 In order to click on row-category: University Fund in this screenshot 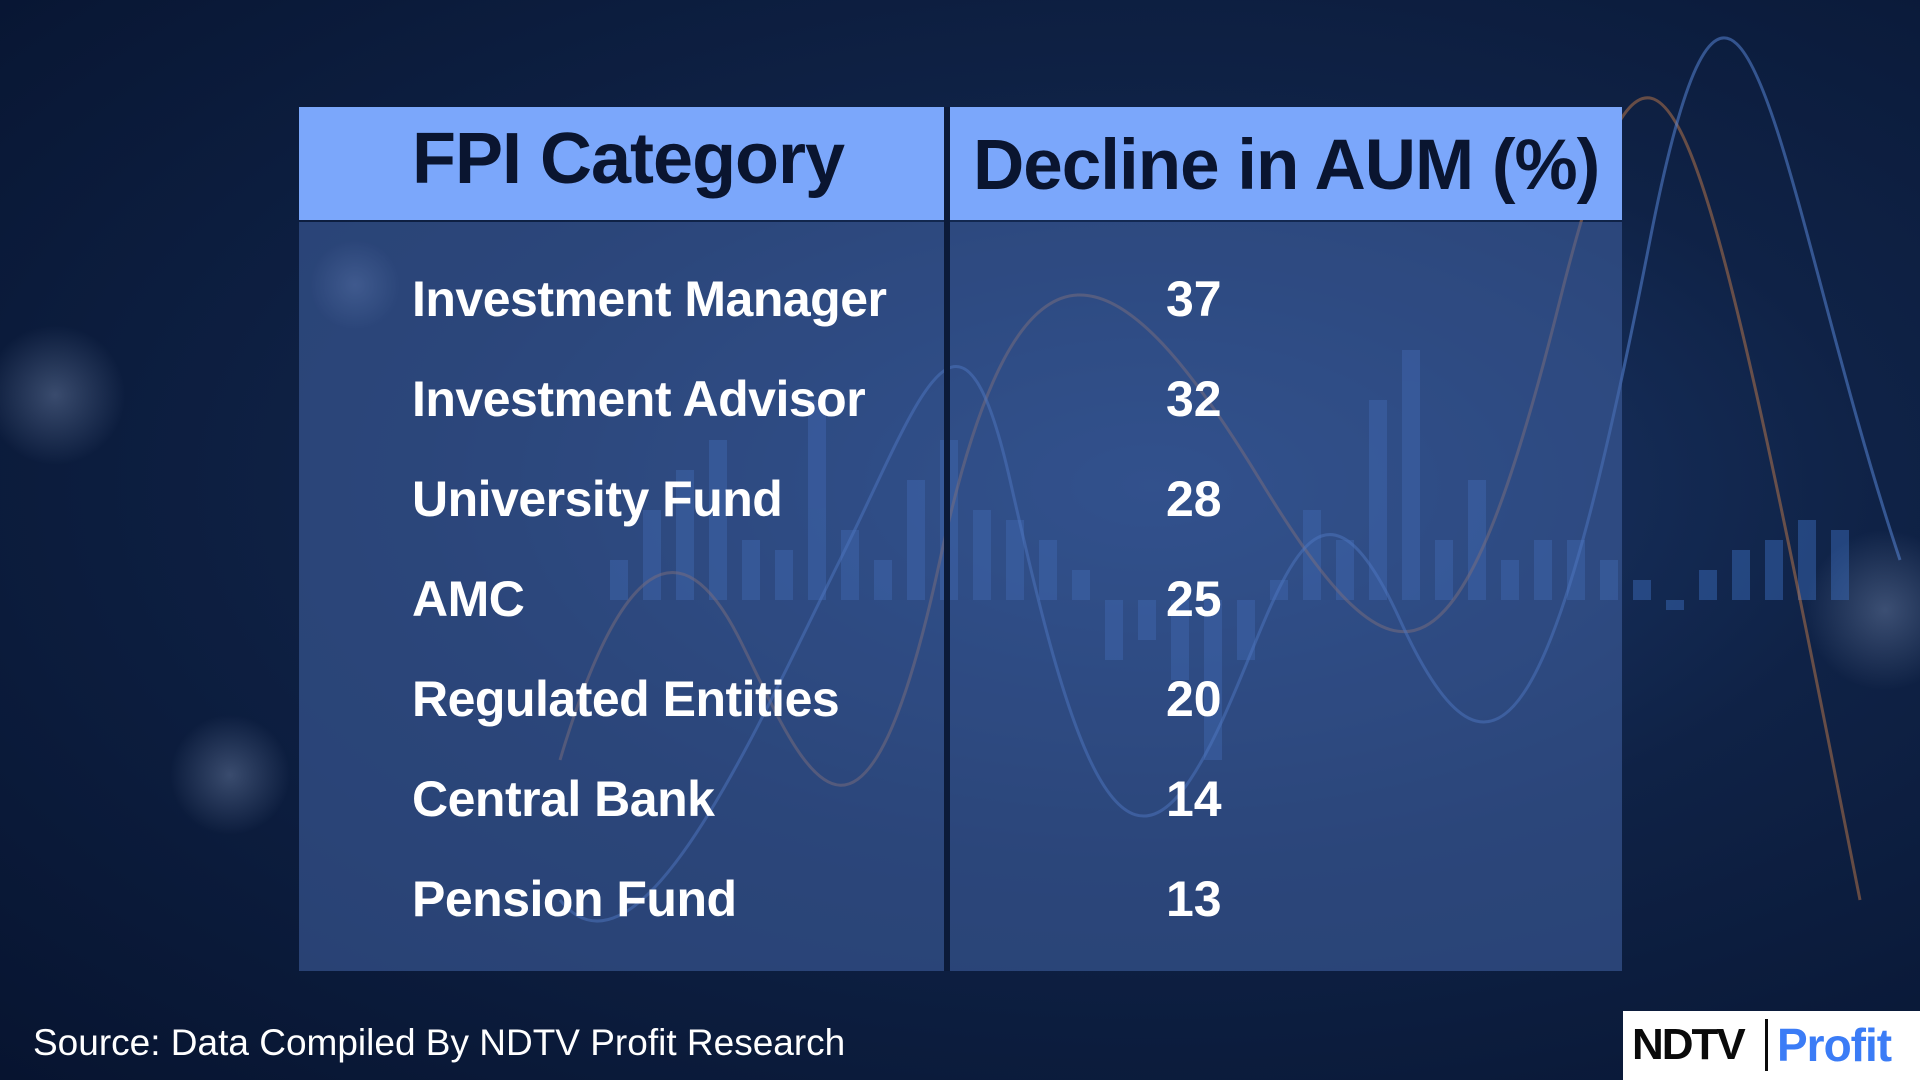, I will do `click(597, 499)`.